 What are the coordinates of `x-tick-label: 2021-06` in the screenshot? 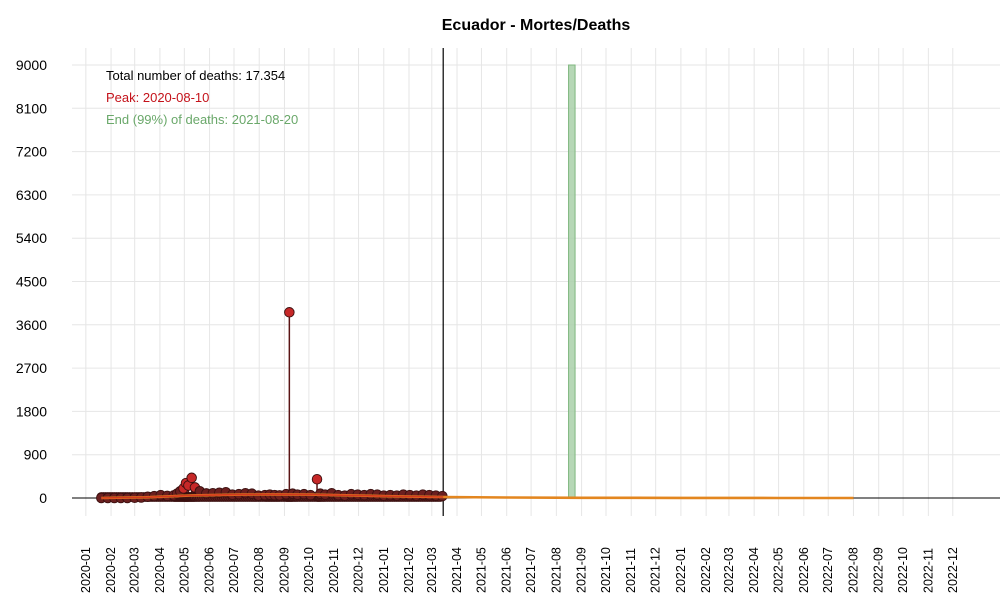 It's located at (507, 570).